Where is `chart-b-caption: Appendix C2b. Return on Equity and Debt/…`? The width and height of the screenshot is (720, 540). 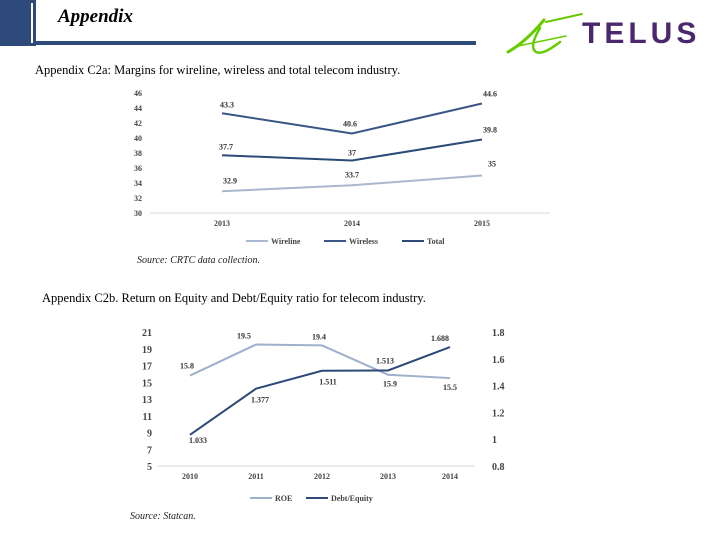 chart-b-caption: Appendix C2b. Return on Equity and Debt/… is located at coordinates (234, 298).